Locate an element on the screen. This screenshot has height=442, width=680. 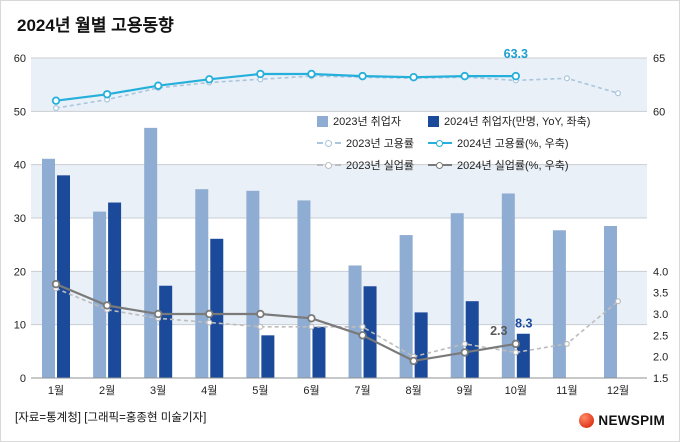
legend-label: 2023년 고용률 is located at coordinates (380, 144).